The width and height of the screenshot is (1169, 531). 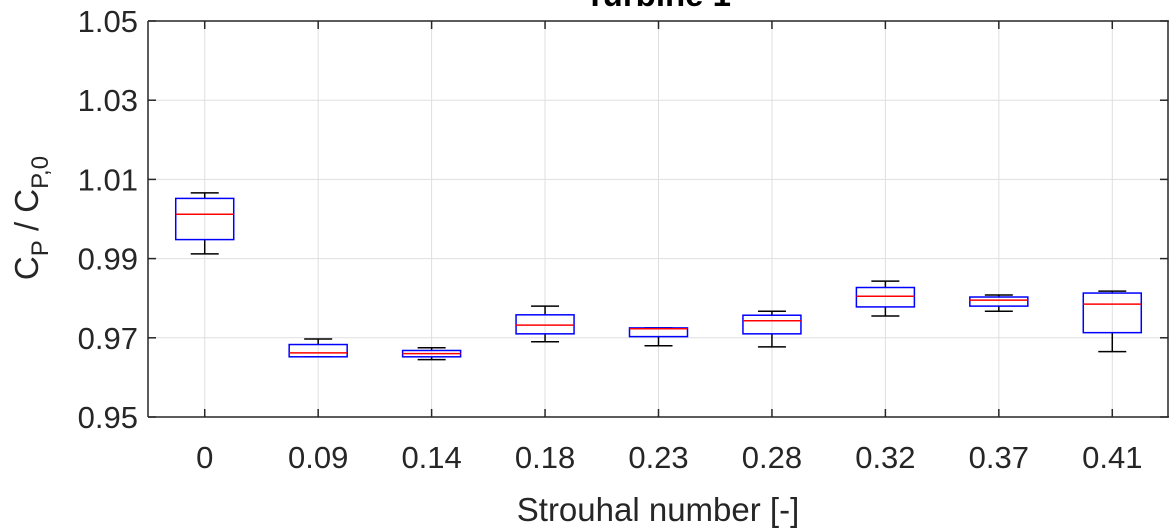 I want to click on box-0.18, so click(x=545, y=324).